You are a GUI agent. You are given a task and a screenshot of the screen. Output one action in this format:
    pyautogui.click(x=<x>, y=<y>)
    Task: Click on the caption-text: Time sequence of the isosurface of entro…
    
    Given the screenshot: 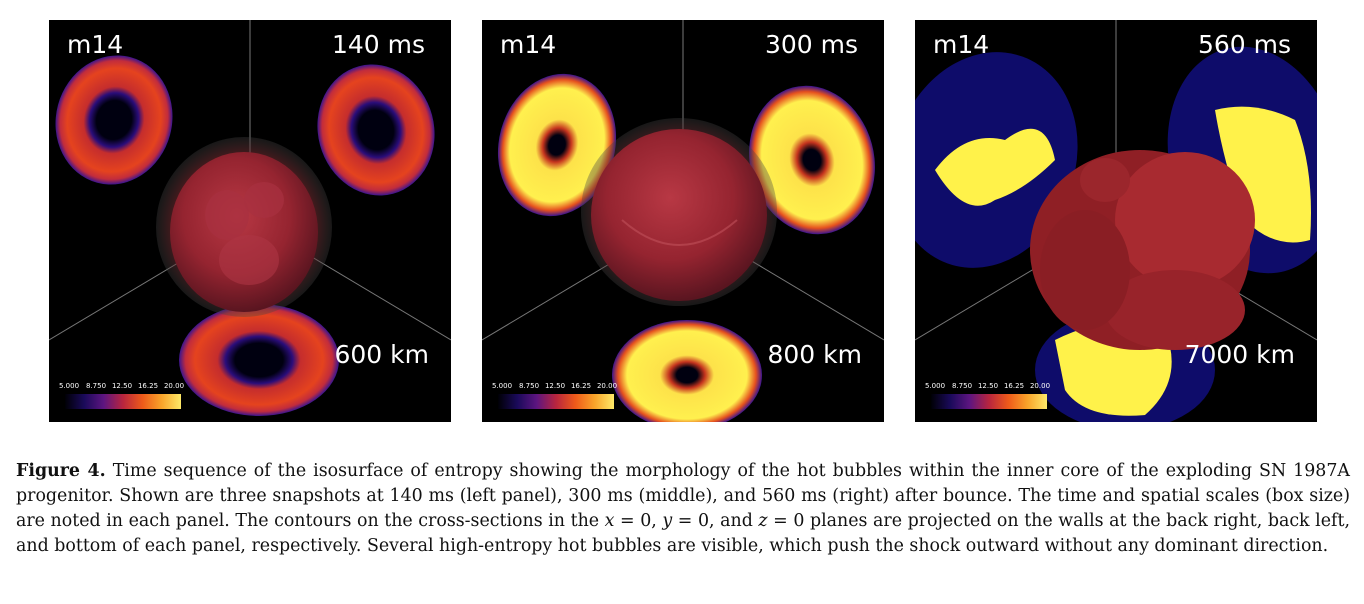 What is the action you would take?
    pyautogui.click(x=683, y=496)
    